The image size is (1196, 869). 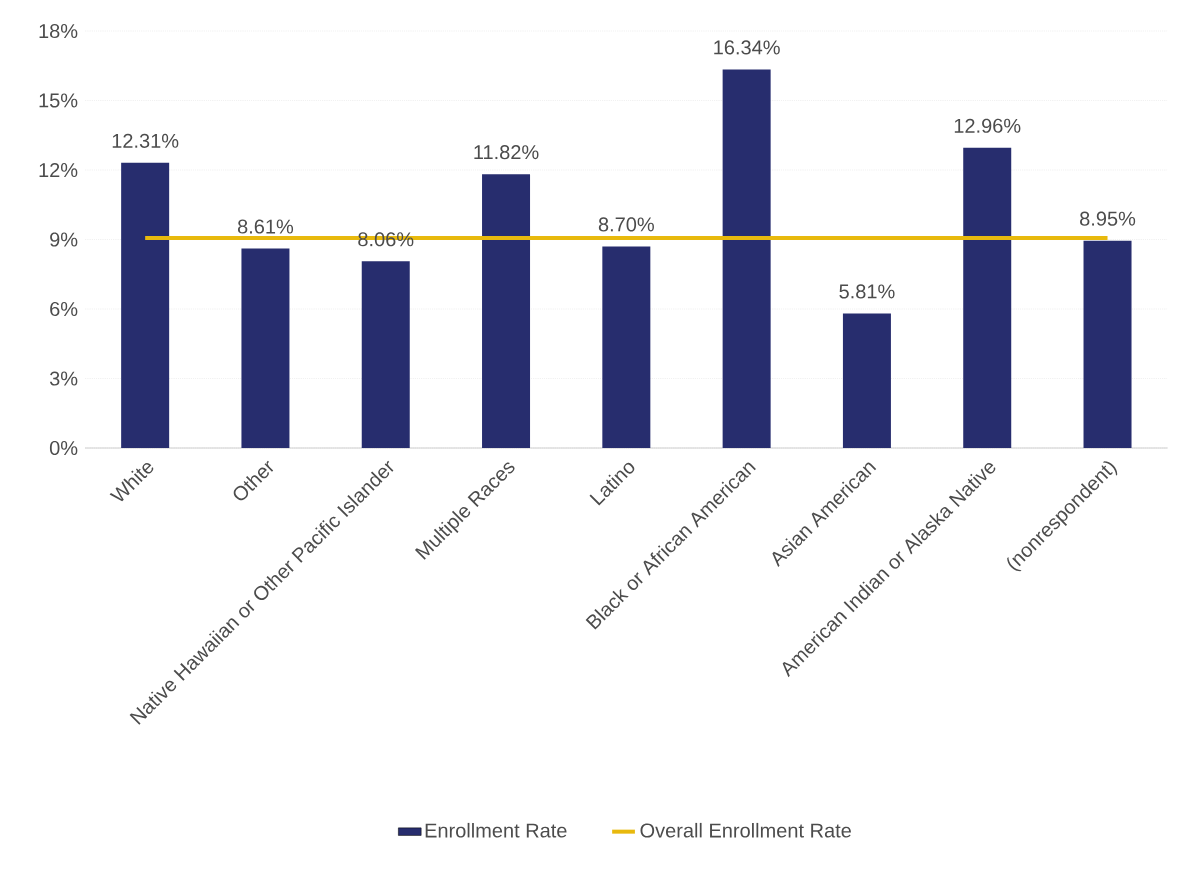 What do you see at coordinates (987, 125) in the screenshot?
I see `data-label: 12.96%` at bounding box center [987, 125].